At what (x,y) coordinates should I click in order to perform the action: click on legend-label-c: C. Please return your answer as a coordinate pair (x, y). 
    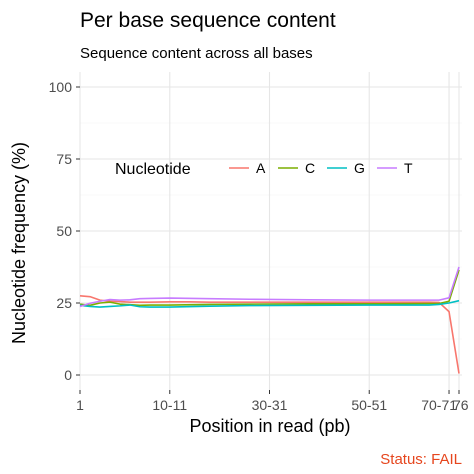
    Looking at the image, I should click on (310, 168).